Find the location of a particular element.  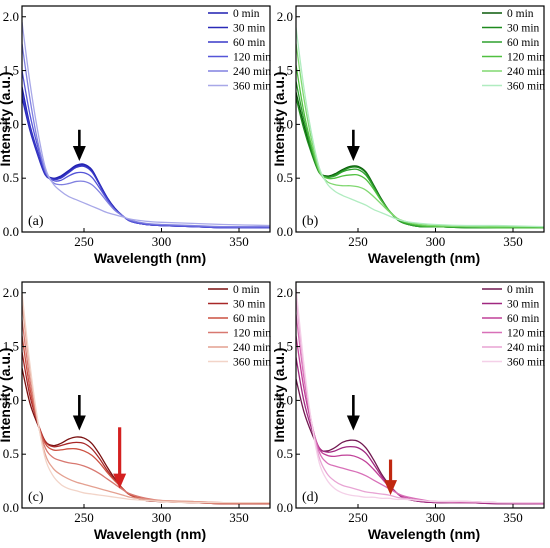

panel-label: (c) is located at coordinates (36, 497).